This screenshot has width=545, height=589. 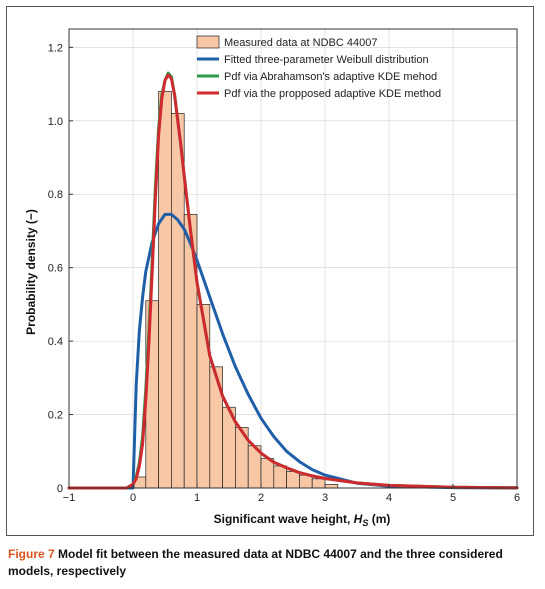 I want to click on x-tick-label-6: 5, so click(x=453, y=498).